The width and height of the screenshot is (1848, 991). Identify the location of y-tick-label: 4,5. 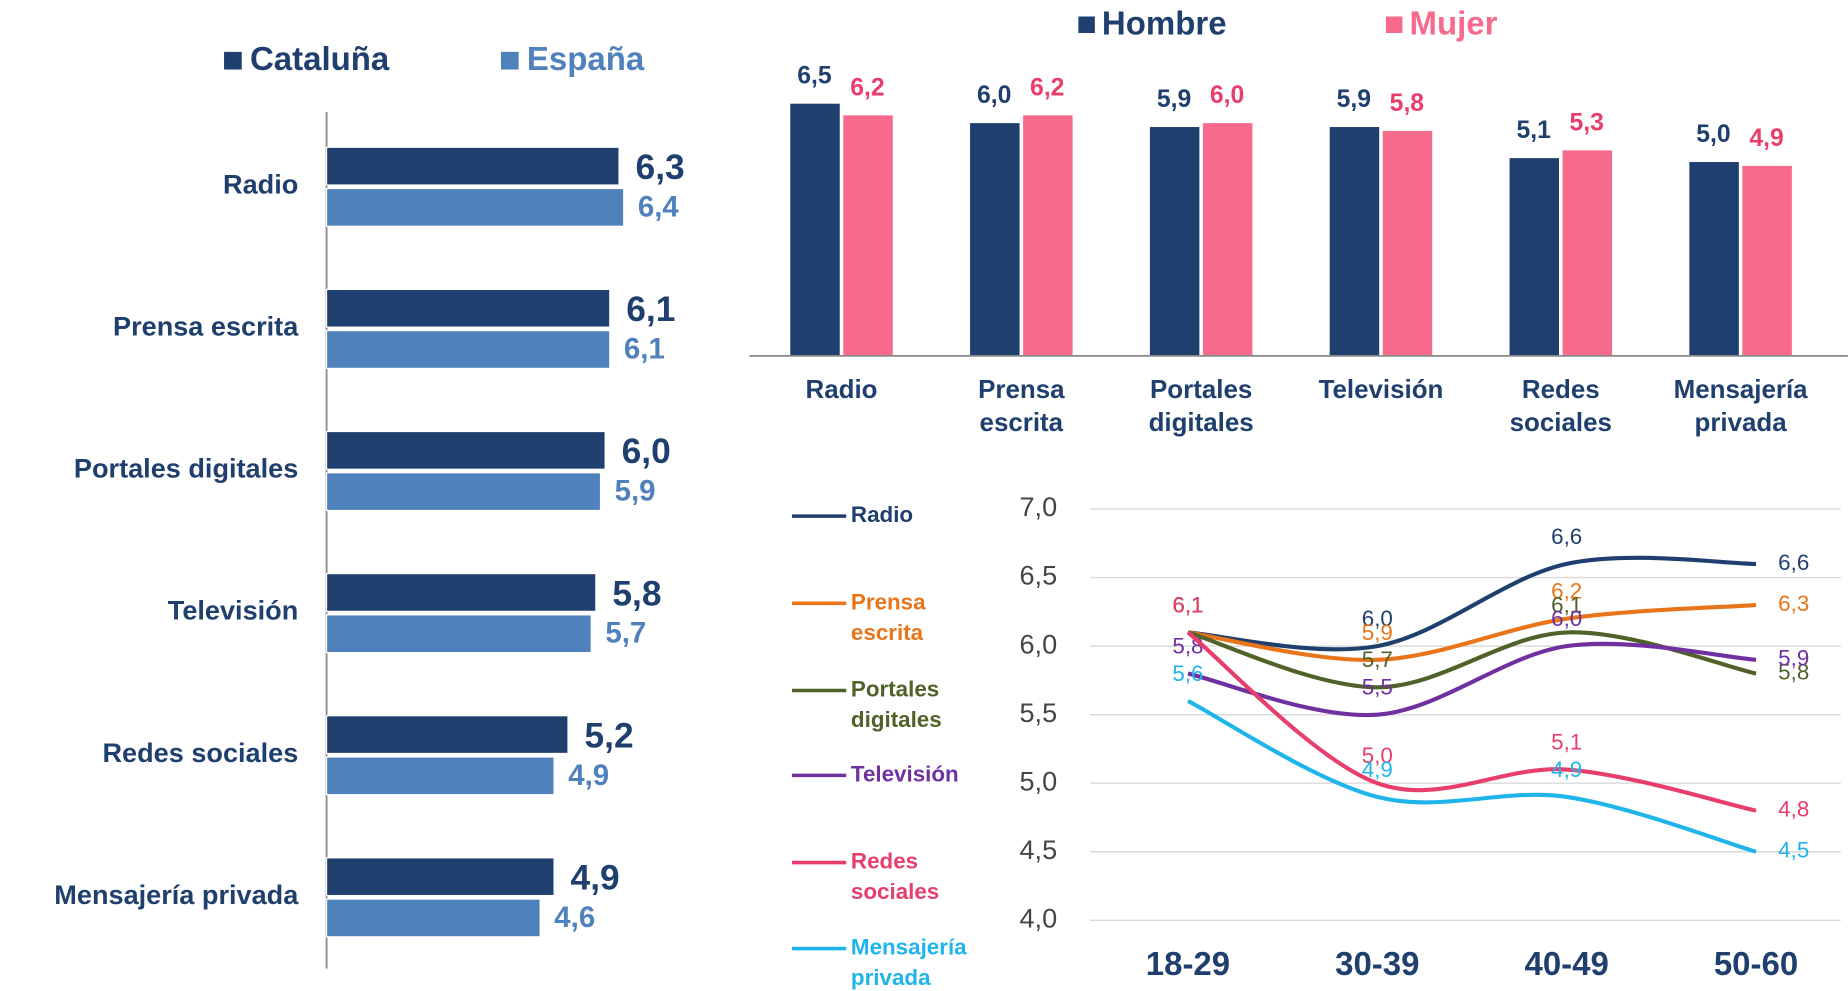
(1038, 849).